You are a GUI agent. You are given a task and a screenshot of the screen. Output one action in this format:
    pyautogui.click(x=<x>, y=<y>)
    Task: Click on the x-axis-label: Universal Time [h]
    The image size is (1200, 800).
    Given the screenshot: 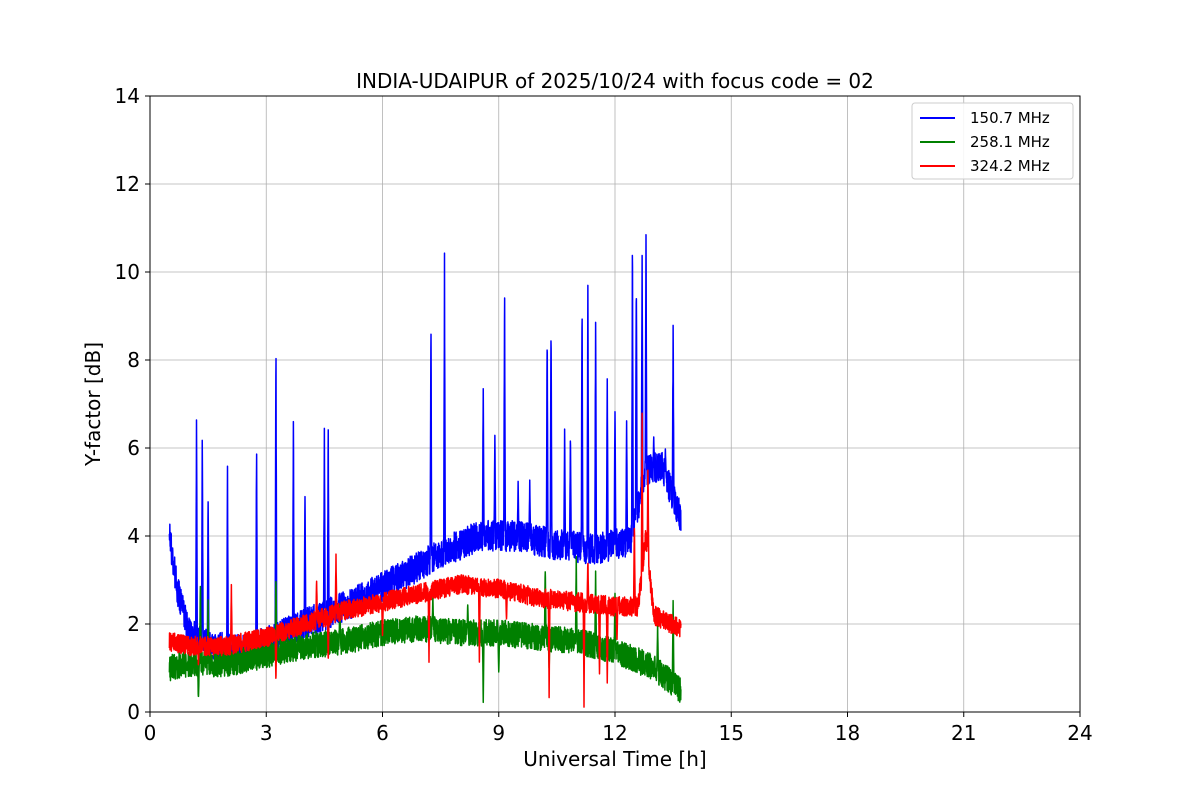 What is the action you would take?
    pyautogui.click(x=614, y=759)
    